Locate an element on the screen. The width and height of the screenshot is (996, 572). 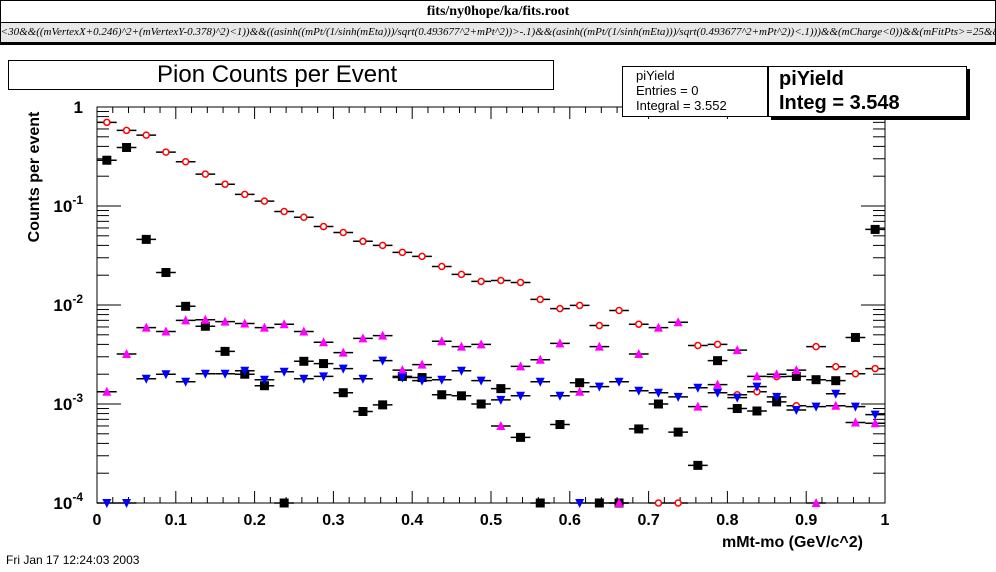
x-tick-label: 0.2 is located at coordinates (254, 520).